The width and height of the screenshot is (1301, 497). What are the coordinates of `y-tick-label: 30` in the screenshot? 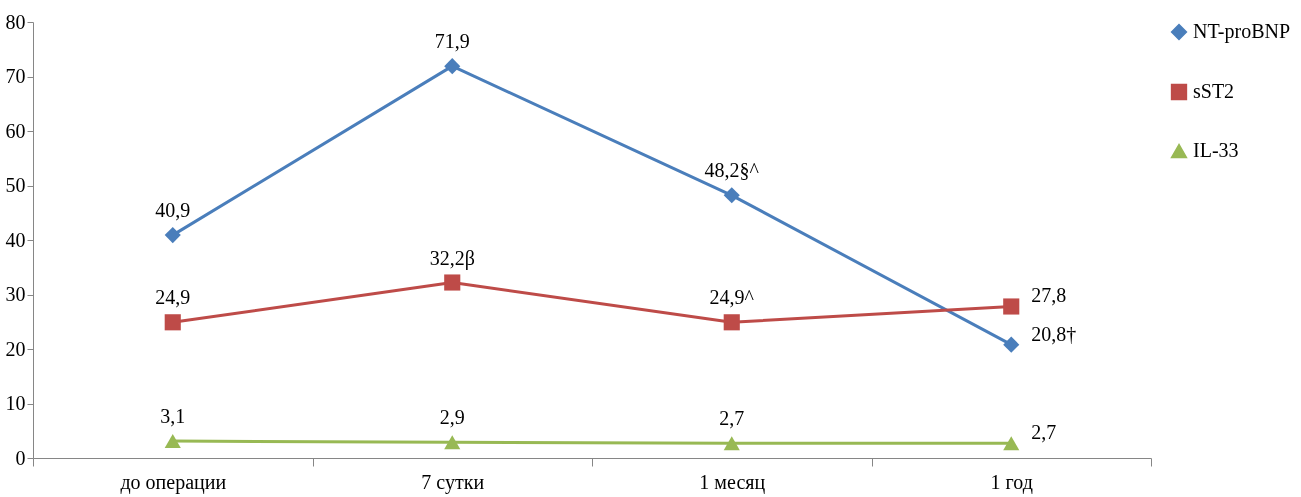 It's located at (15, 294).